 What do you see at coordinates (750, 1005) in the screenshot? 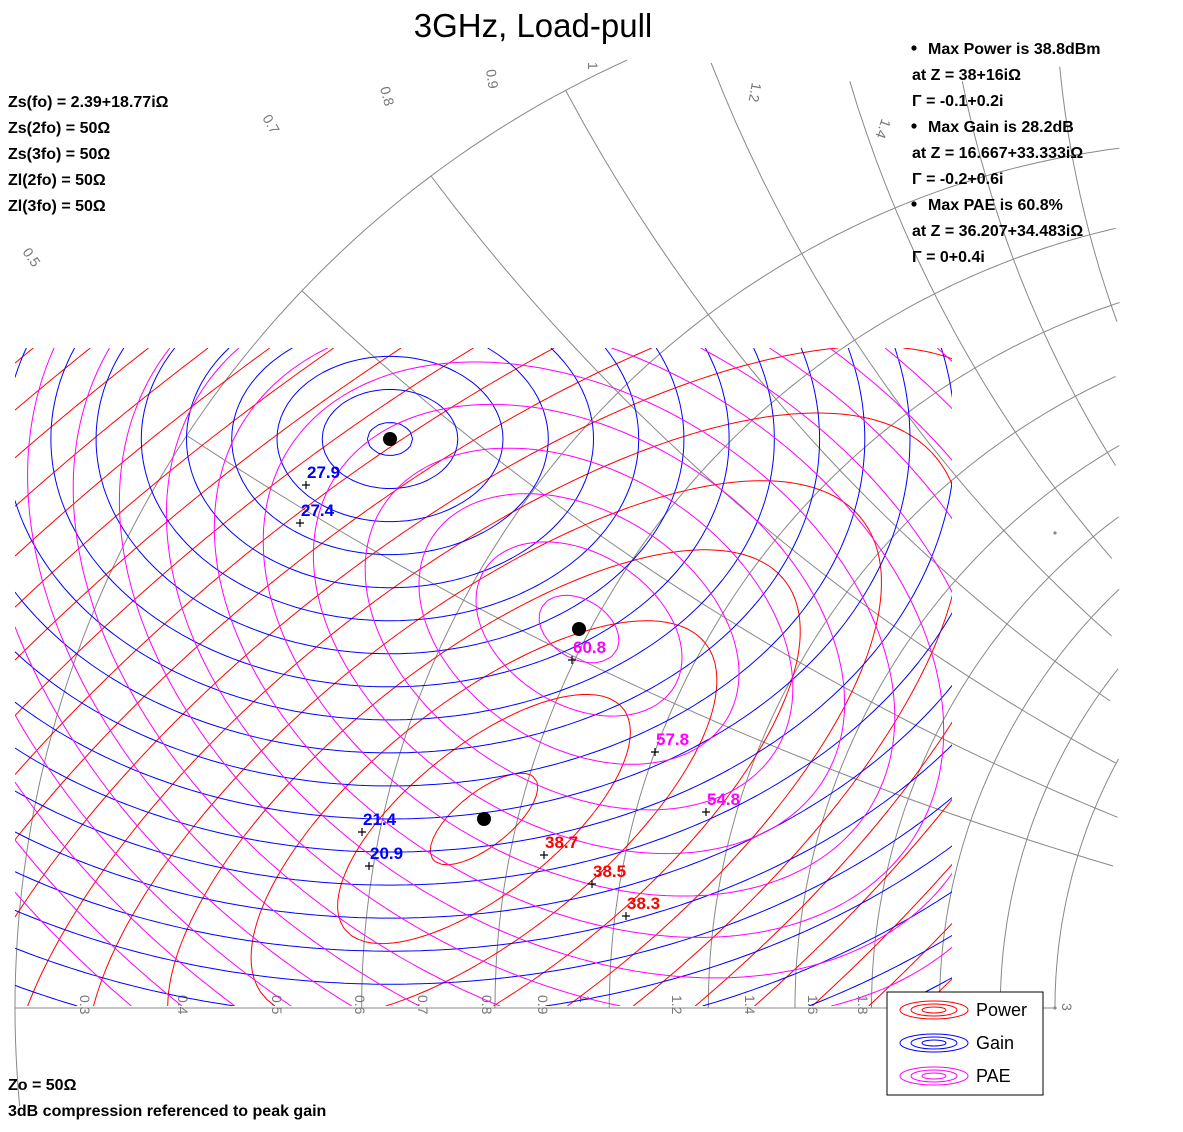
I see `resistance-tick-label: 1.4` at bounding box center [750, 1005].